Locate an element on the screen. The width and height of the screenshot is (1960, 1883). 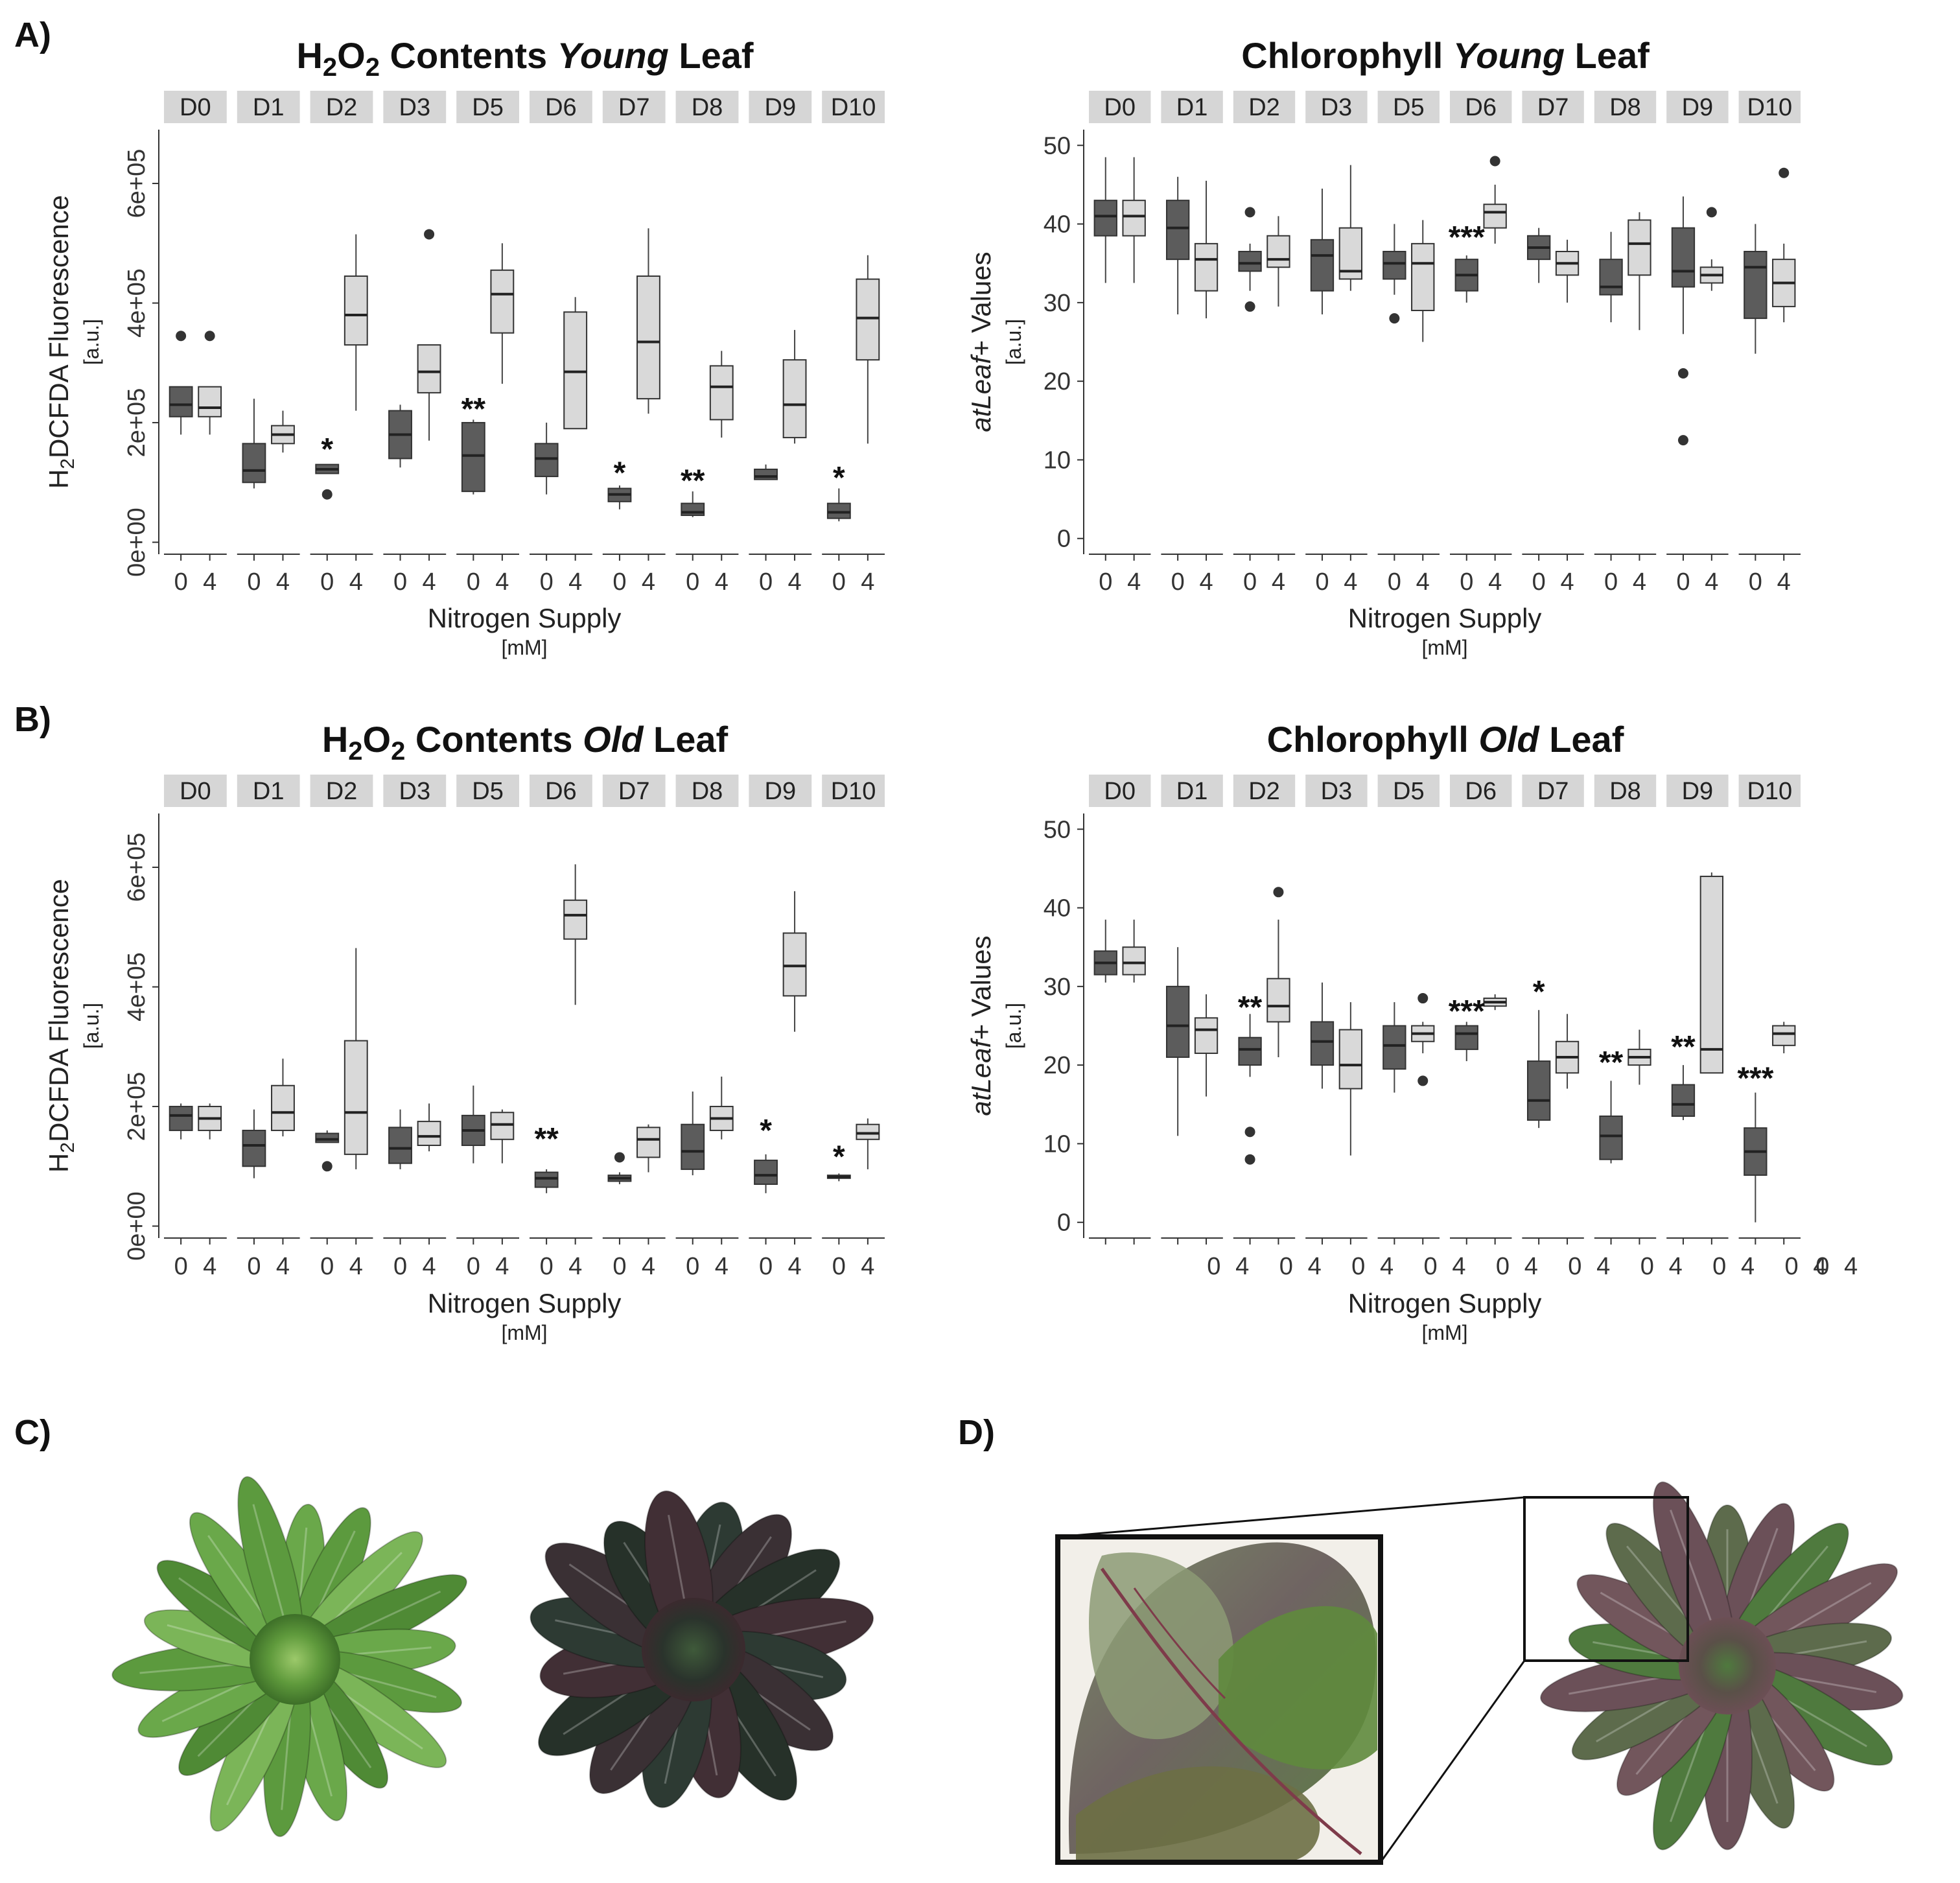
facet-label: D0 is located at coordinates (195, 791).